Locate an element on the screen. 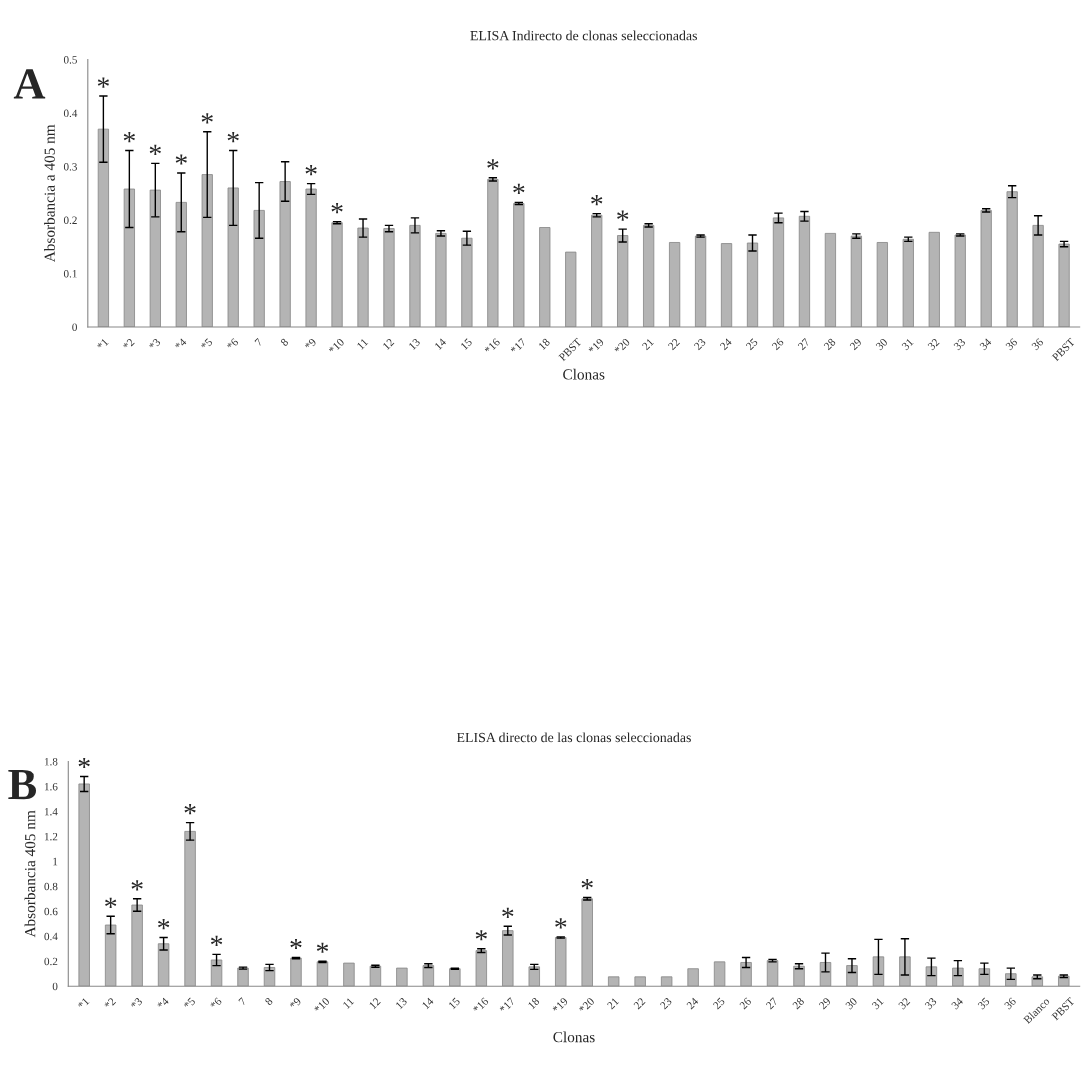 The width and height of the screenshot is (1084, 1065). y-tick-label: 1 is located at coordinates (55, 861).